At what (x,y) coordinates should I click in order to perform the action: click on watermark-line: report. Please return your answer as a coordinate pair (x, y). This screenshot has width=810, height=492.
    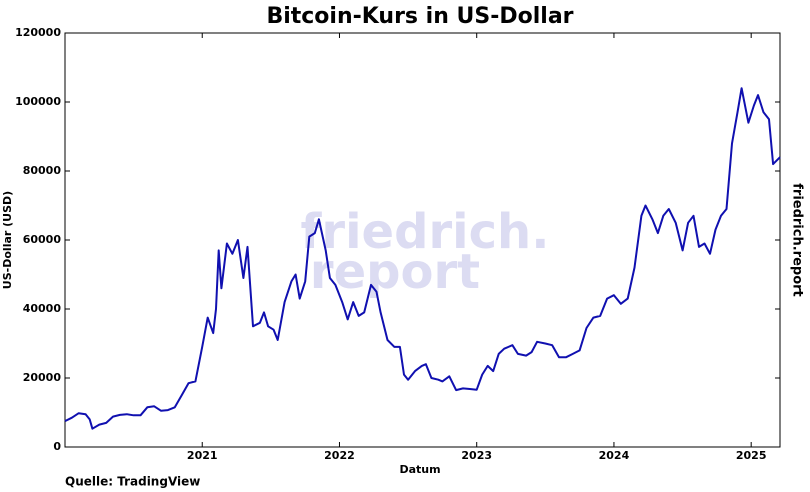
    Looking at the image, I should click on (395, 272).